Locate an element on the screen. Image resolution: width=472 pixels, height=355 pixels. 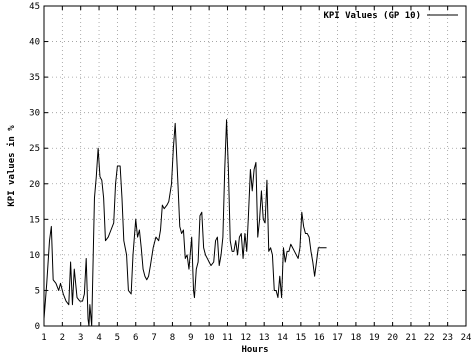
x-tick-label: 1 is located at coordinates (43, 338).